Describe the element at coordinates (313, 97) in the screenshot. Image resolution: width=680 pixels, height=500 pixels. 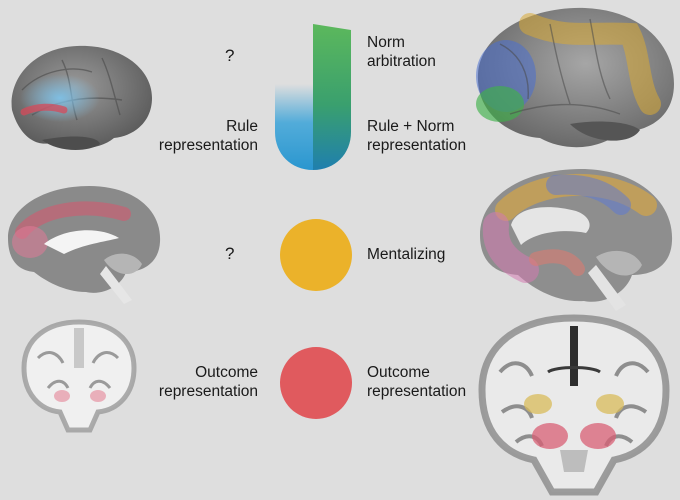
I see `rule-norm-symbol` at that location.